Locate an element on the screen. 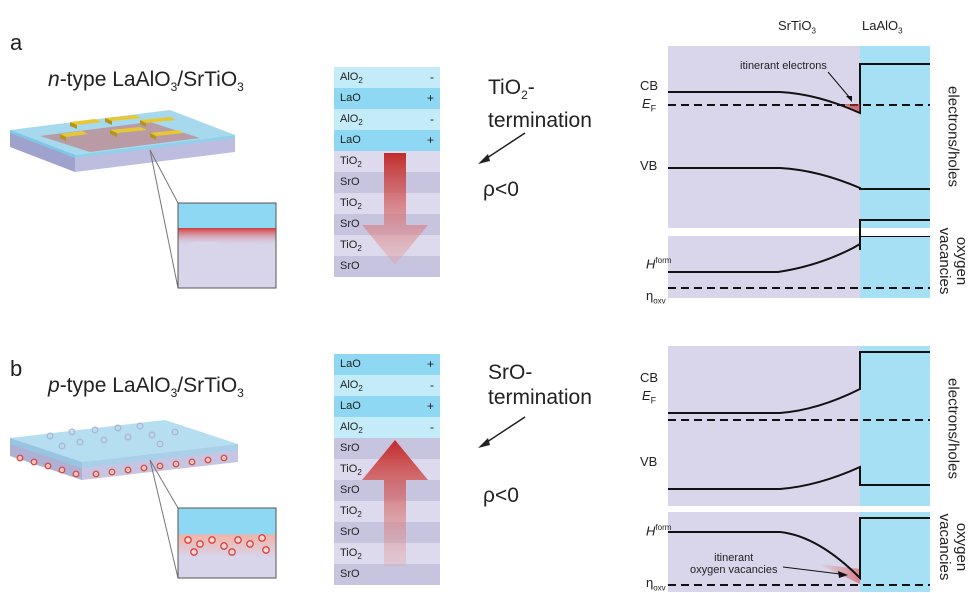 This screenshot has width=971, height=593. charge-density-label-a: ρ<0 is located at coordinates (501, 189).